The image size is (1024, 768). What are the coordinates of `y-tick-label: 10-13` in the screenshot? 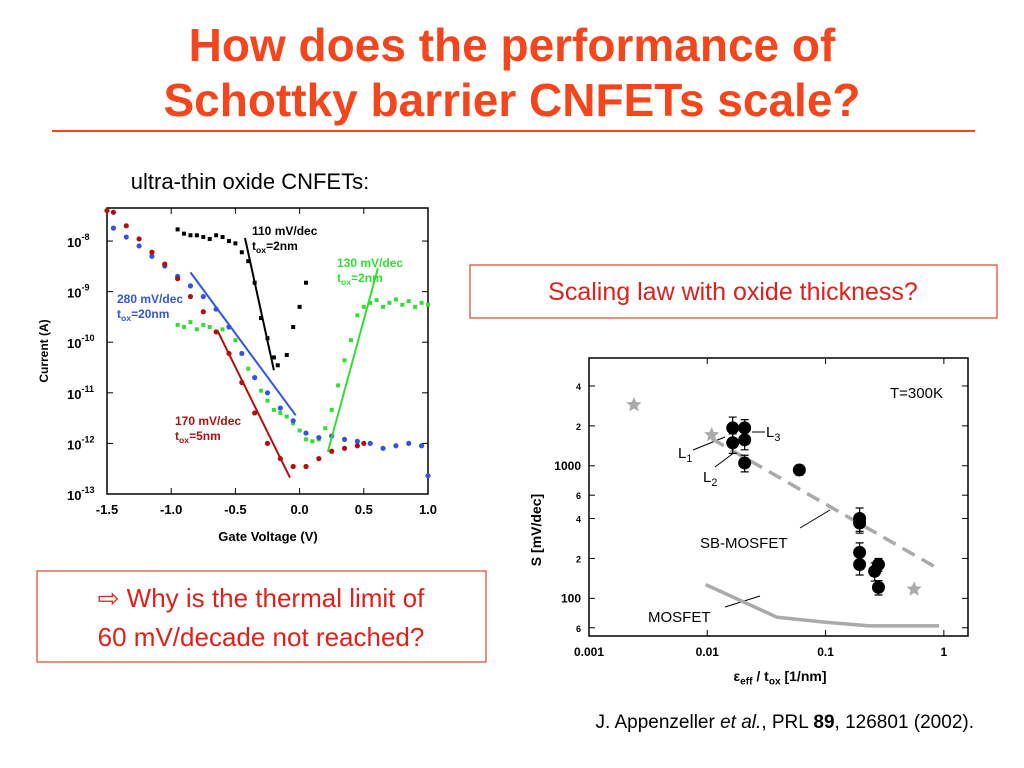 It's located at (80, 494).